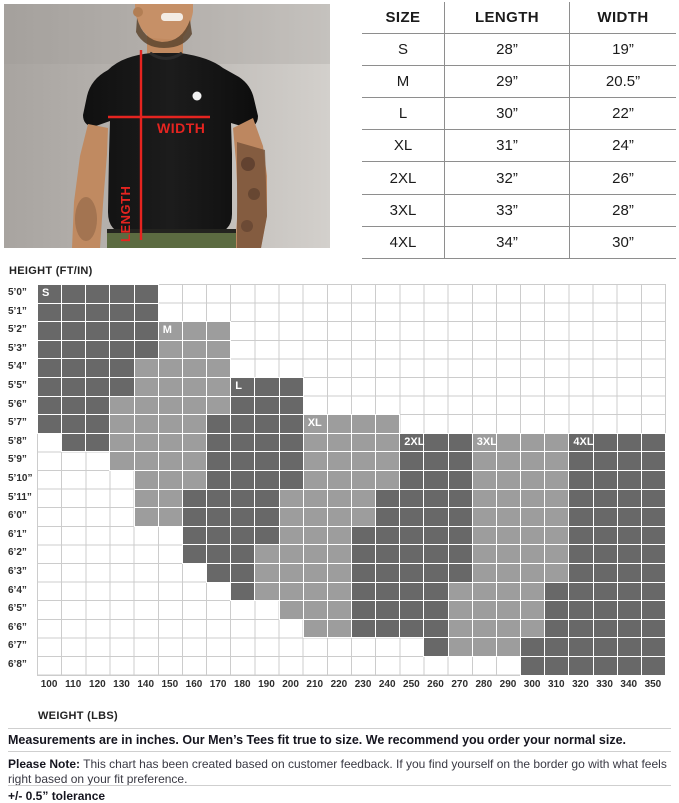 Image resolution: width=679 pixels, height=803 pixels. Describe the element at coordinates (623, 50) in the screenshot. I see `table-cell: 19”` at that location.